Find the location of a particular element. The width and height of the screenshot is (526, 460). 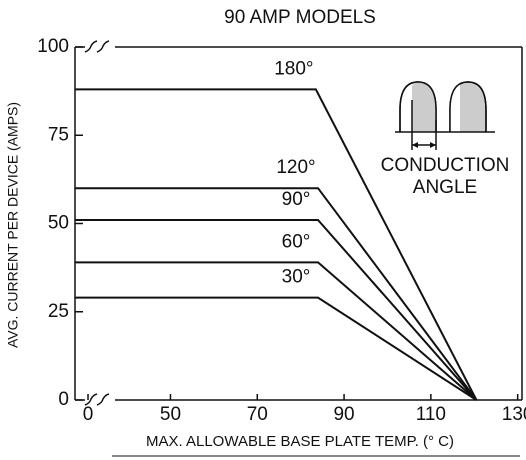

y-tick-label: 0 is located at coordinates (63, 399).